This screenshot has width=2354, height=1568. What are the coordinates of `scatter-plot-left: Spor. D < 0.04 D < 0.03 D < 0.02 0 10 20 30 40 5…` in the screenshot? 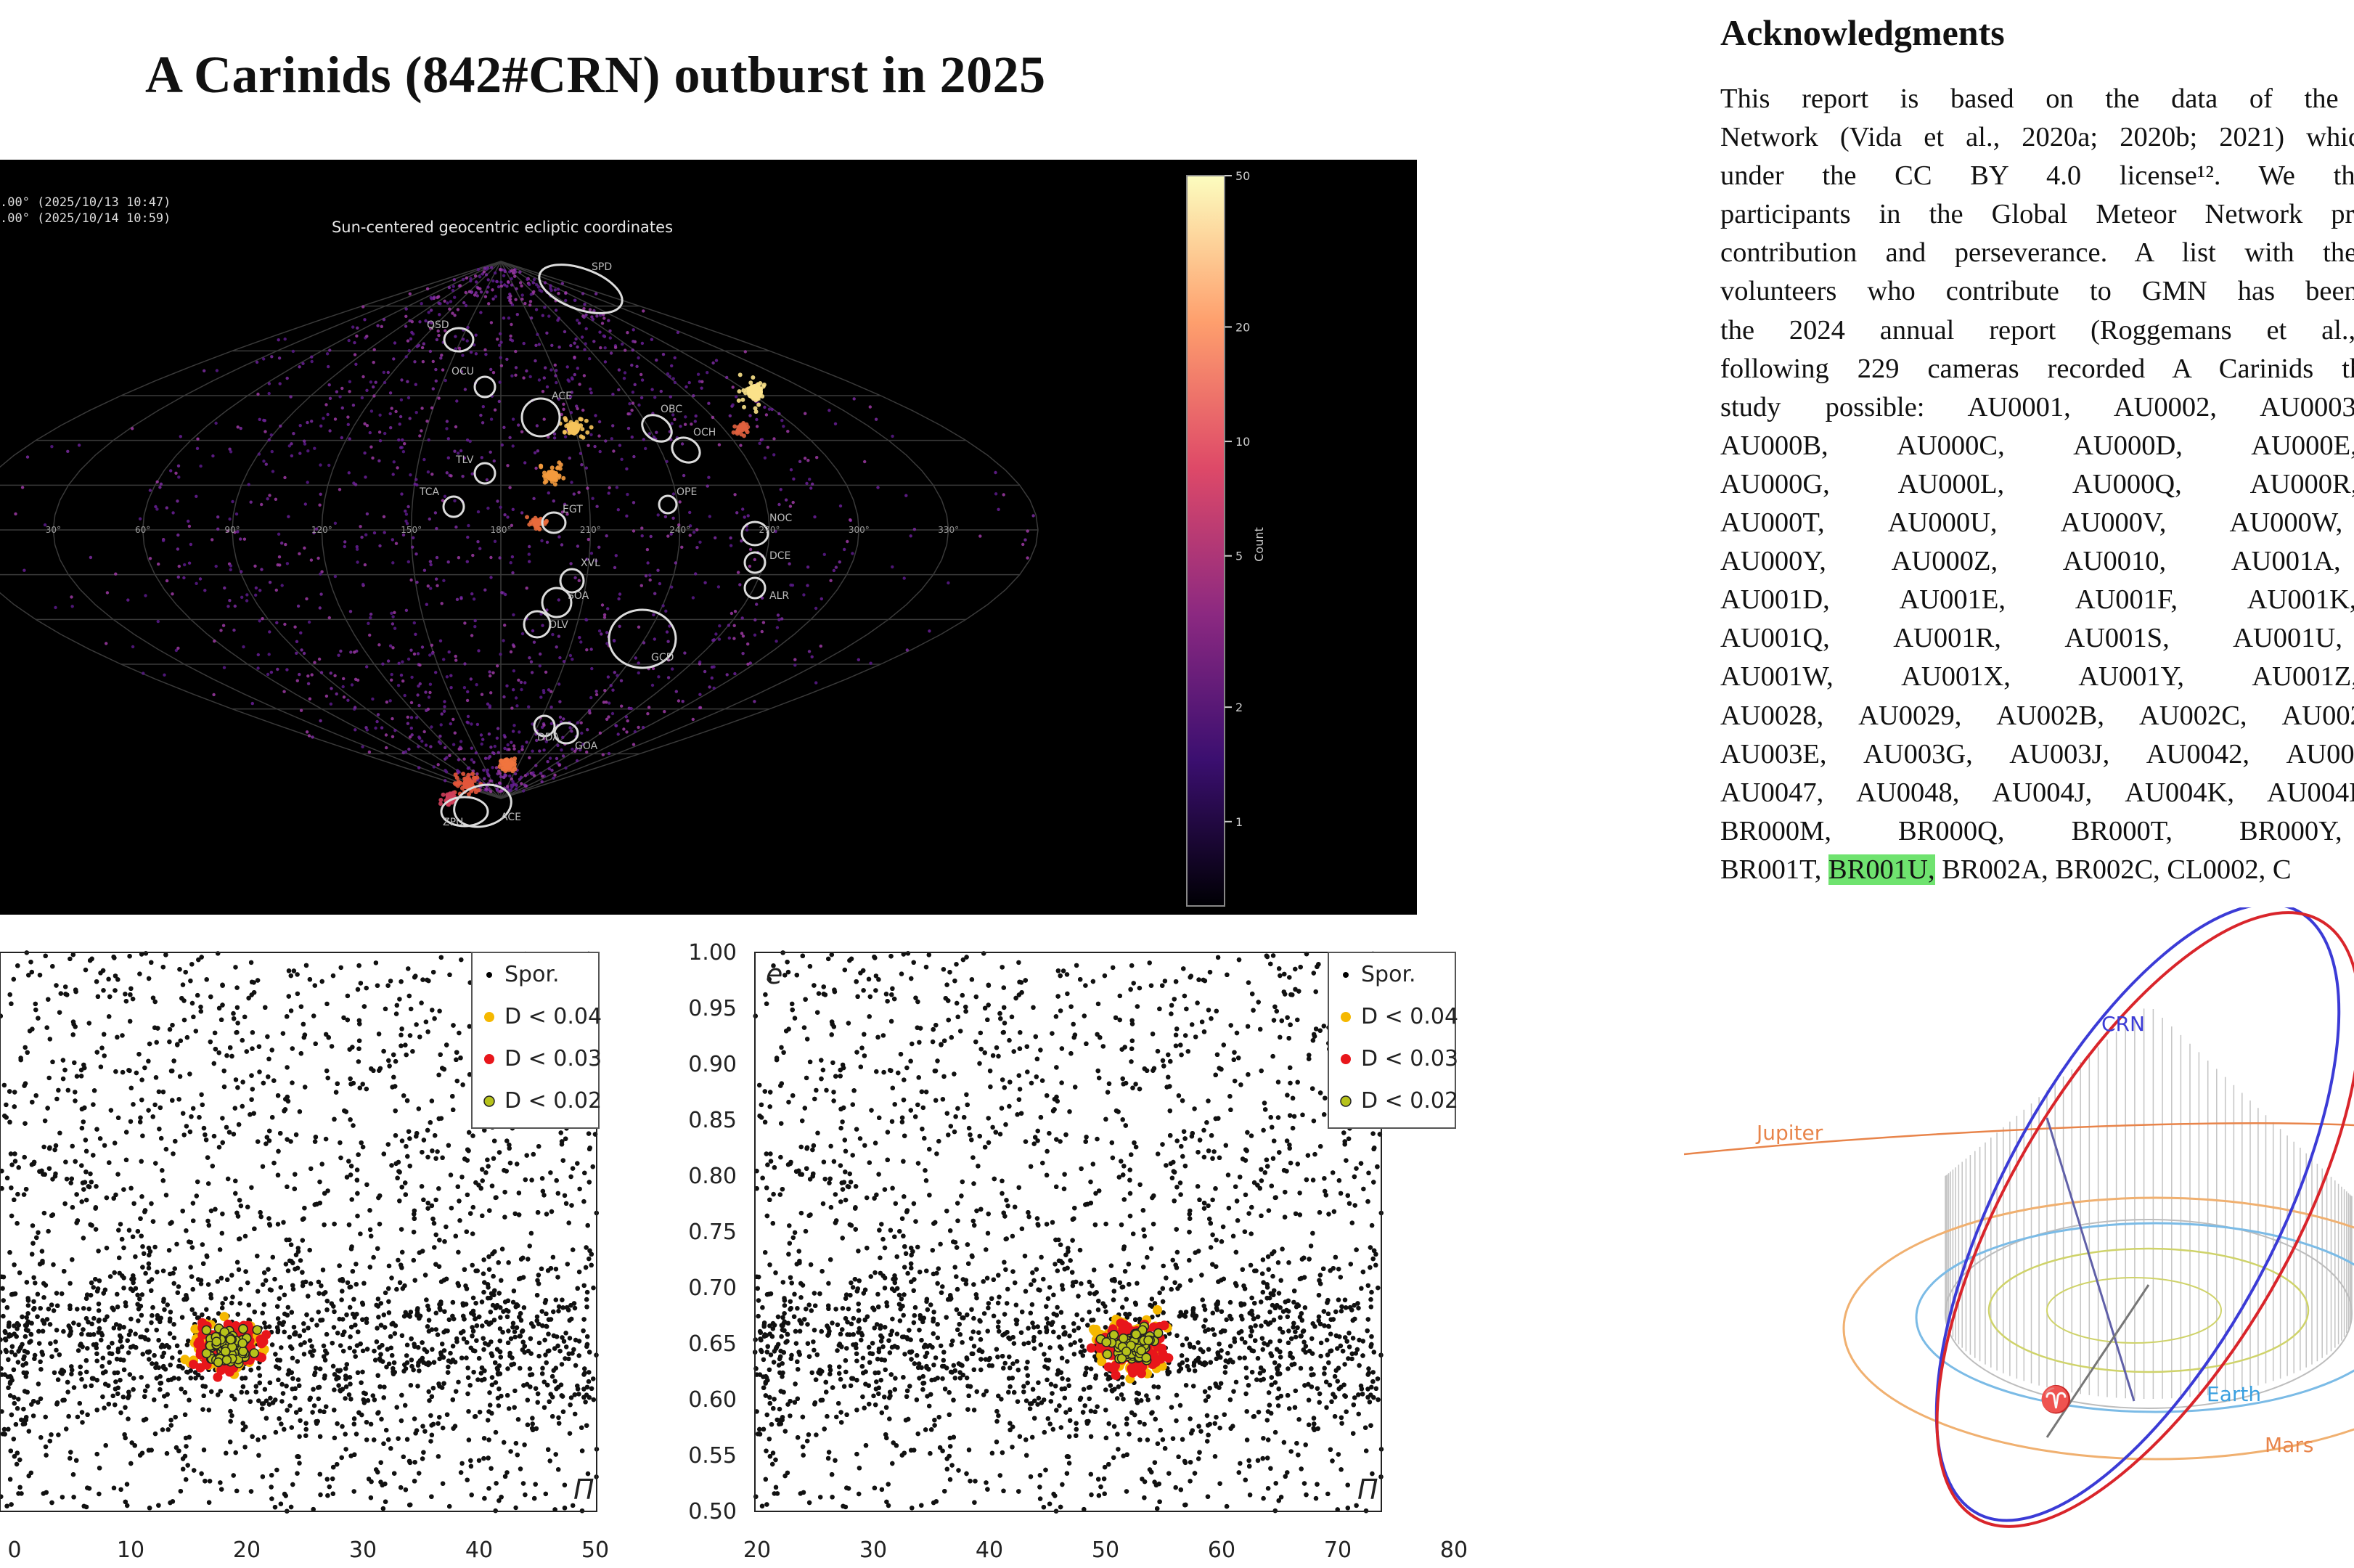 It's located at (326, 1254).